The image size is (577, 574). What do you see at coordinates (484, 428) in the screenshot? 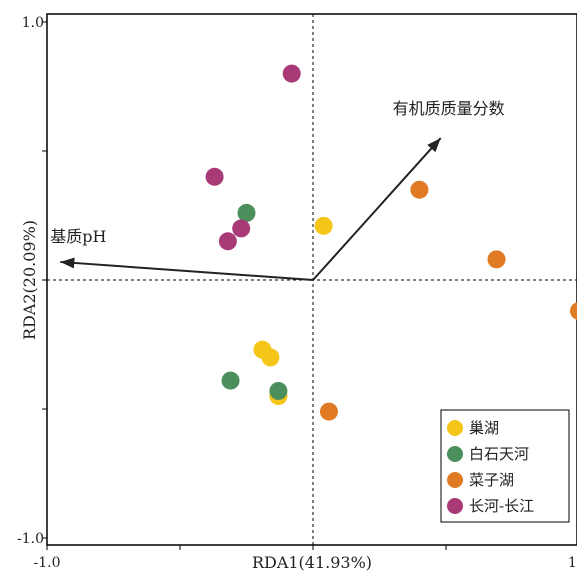
I see `legend-label: 巢湖` at bounding box center [484, 428].